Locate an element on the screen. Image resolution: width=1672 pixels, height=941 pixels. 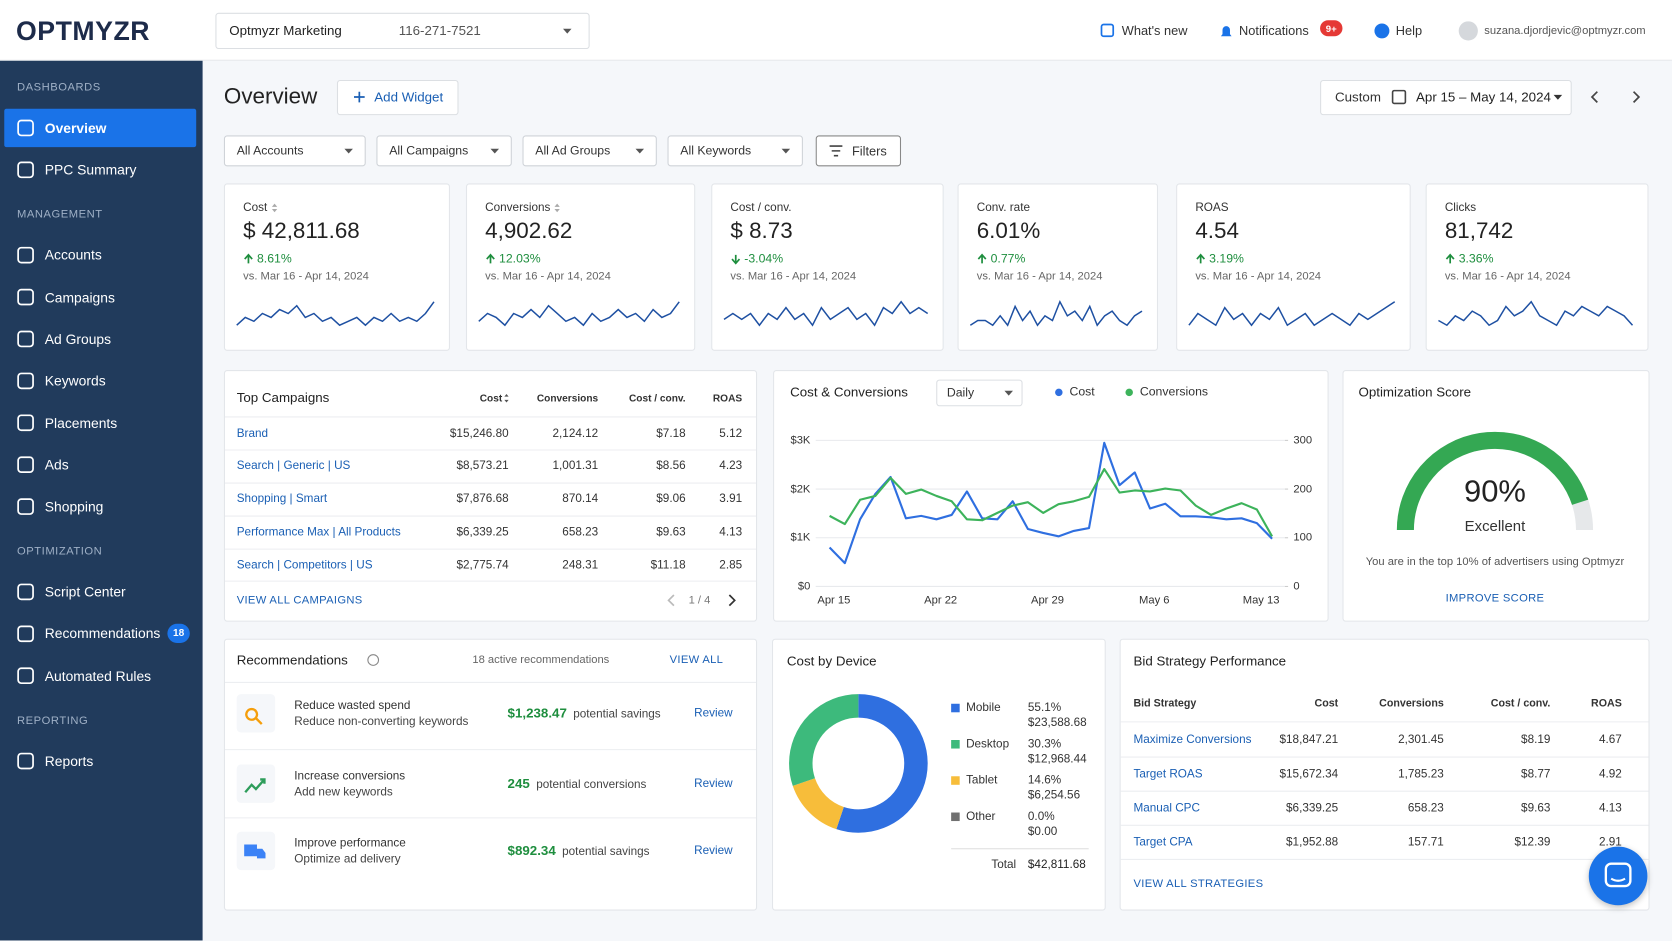
user-email: suzana.djordjevic@optmyzr.com is located at coordinates (1565, 31).